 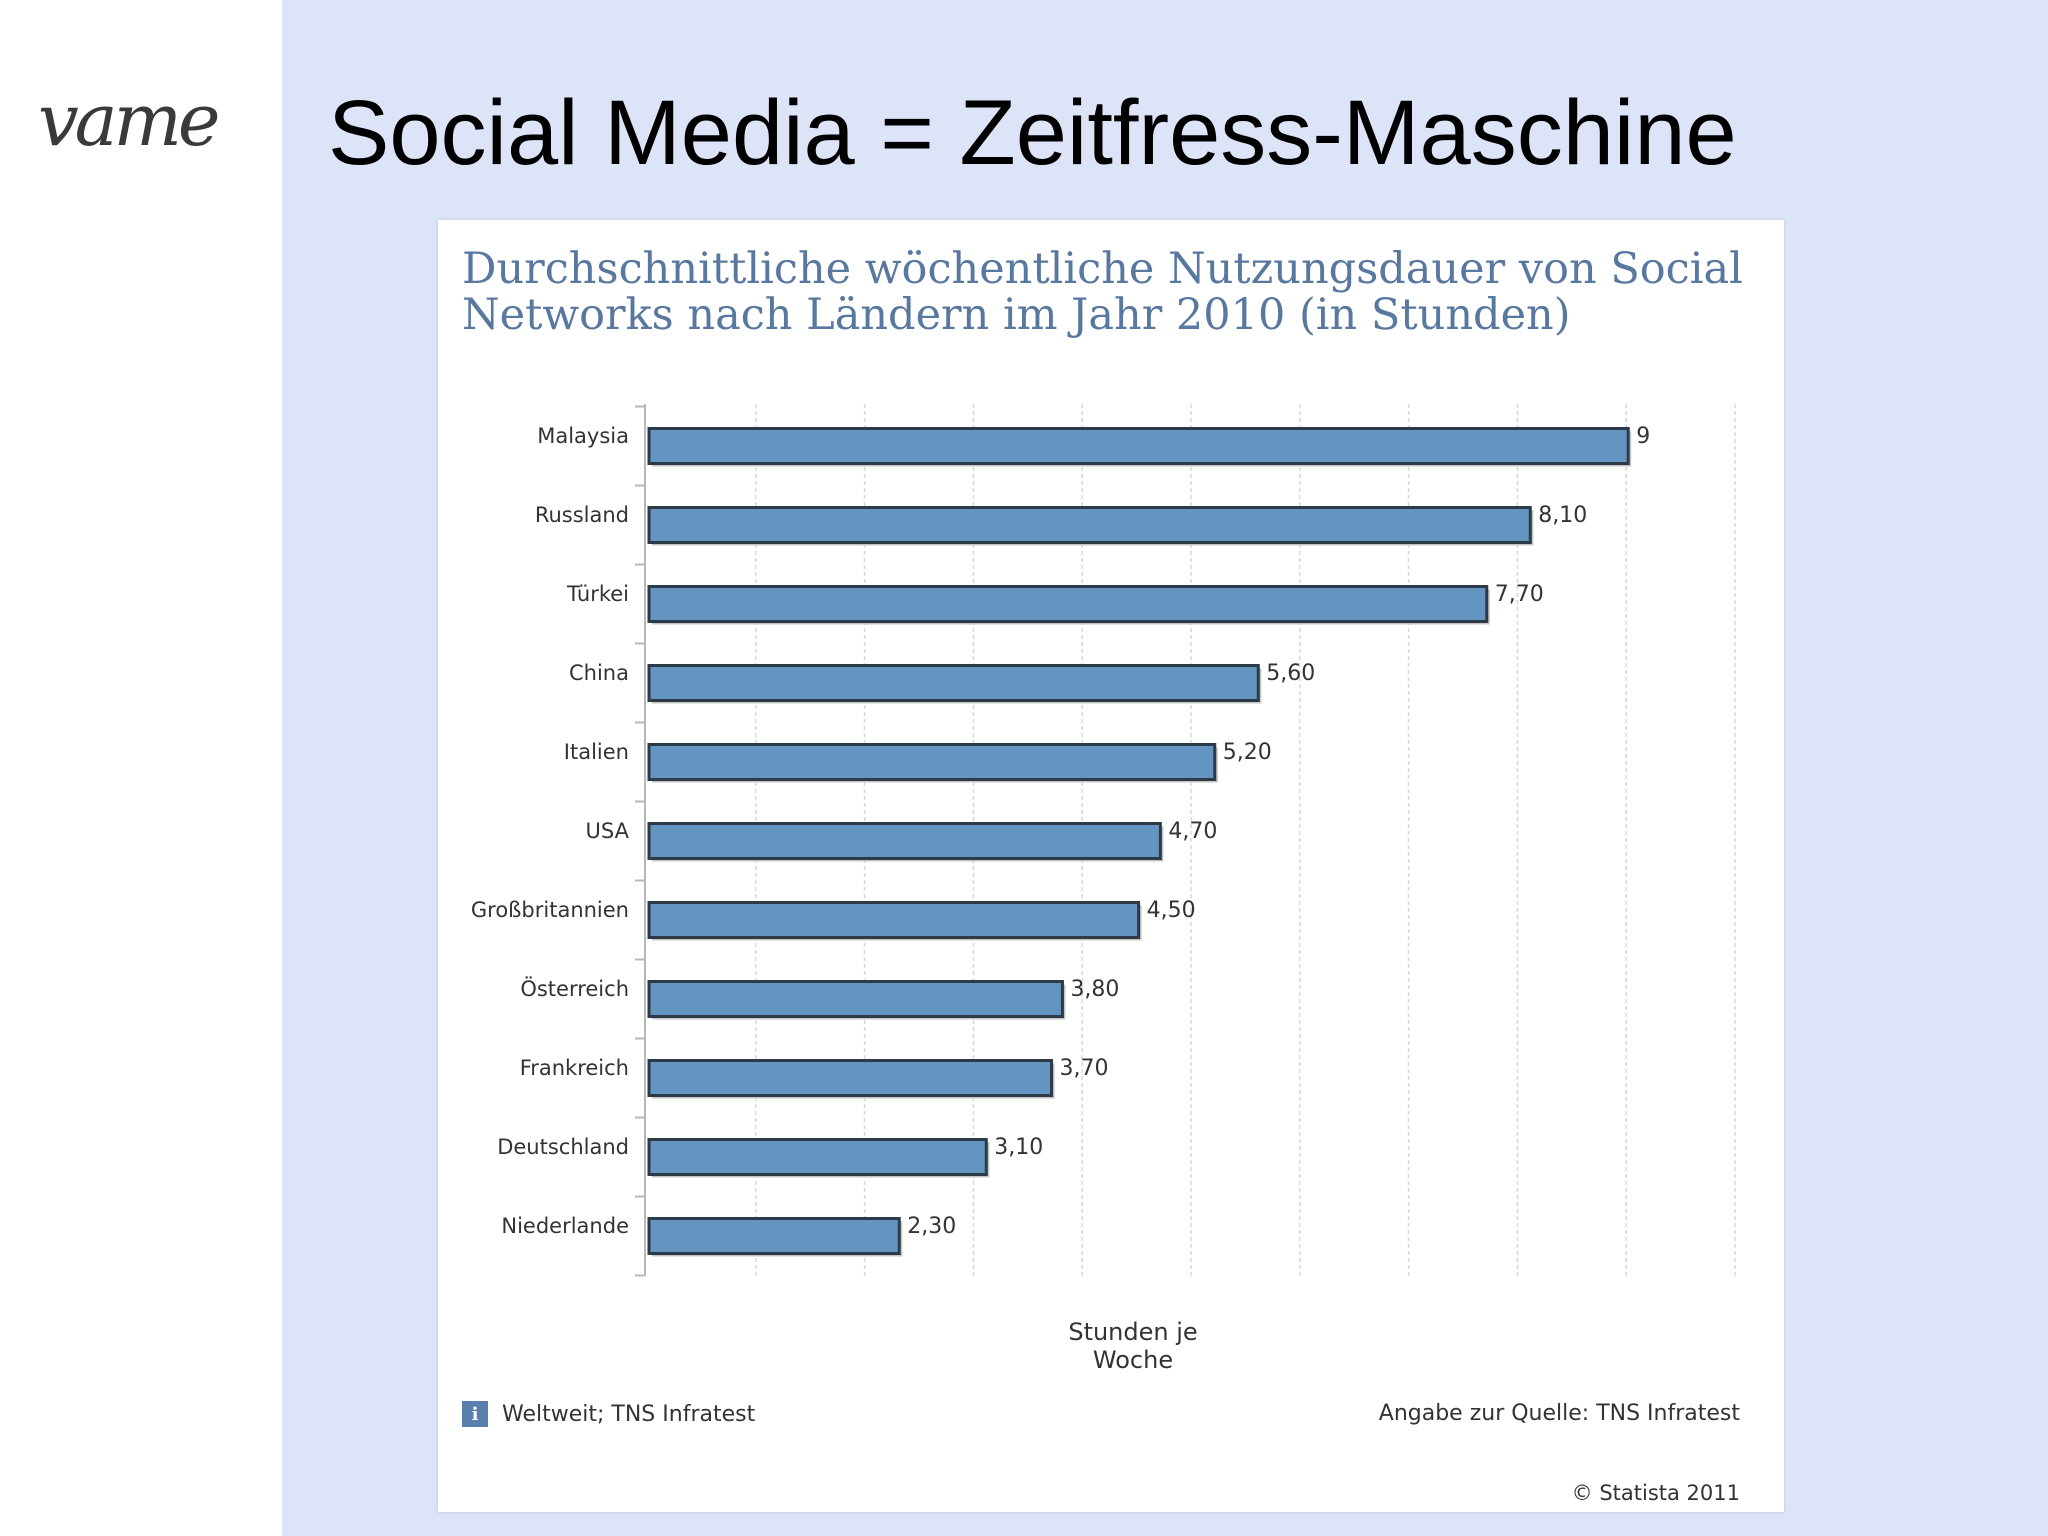 What do you see at coordinates (563, 1147) in the screenshot?
I see `category-label: Deutschland` at bounding box center [563, 1147].